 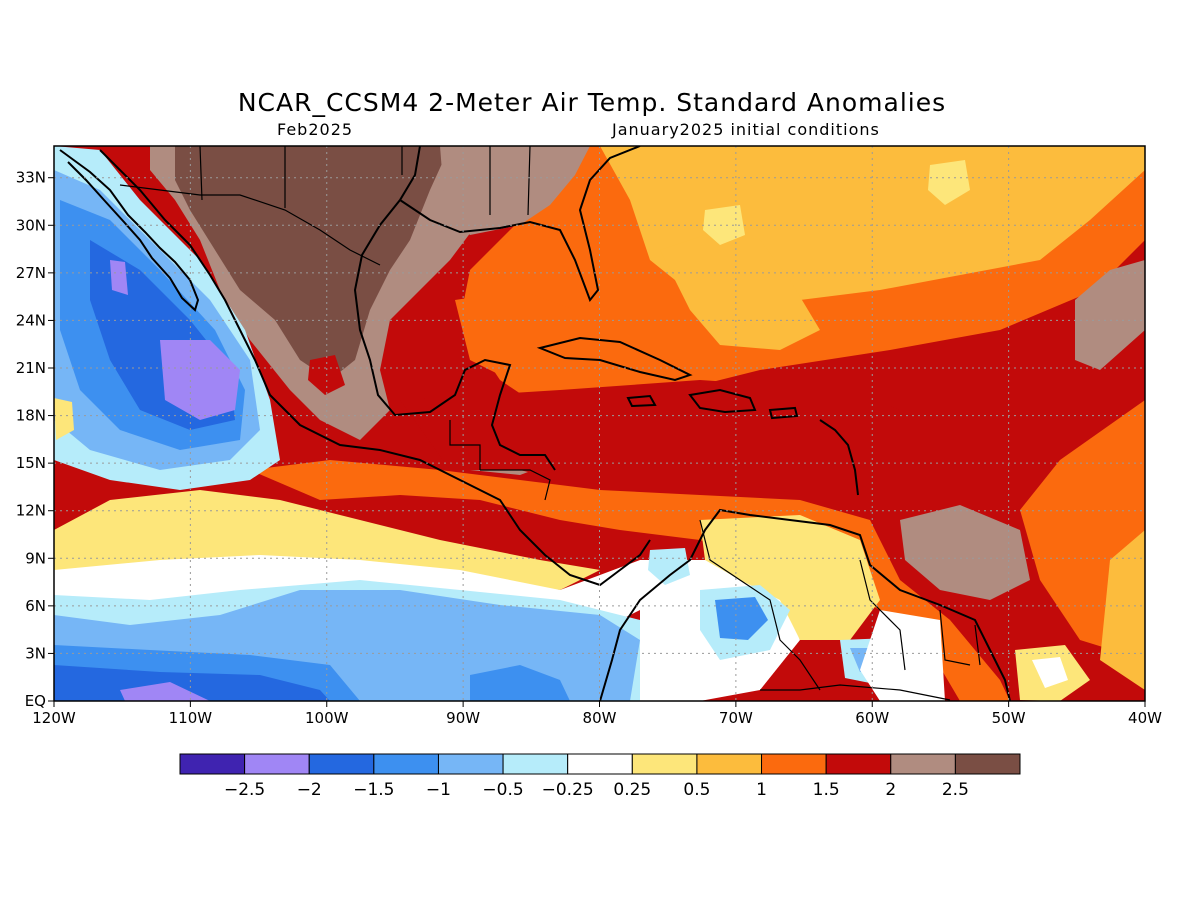 I want to click on latitude-axis: EQ 3N 6N 9N 12N 15N 18N 21N 24N 27N 30N 33N, so click(x=35, y=439).